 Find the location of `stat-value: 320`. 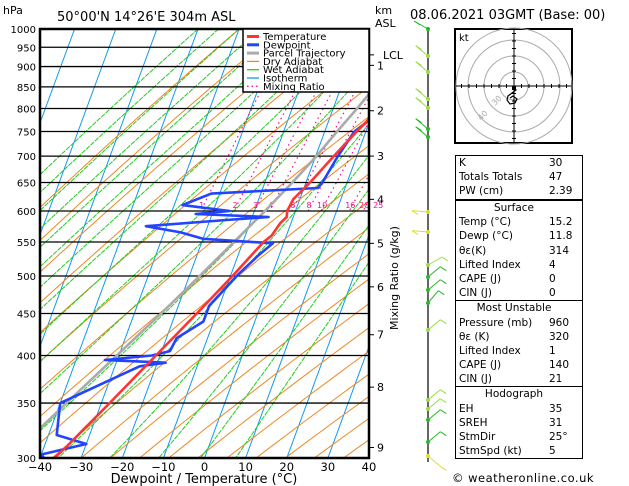

stat-value: 320 is located at coordinates (559, 336).